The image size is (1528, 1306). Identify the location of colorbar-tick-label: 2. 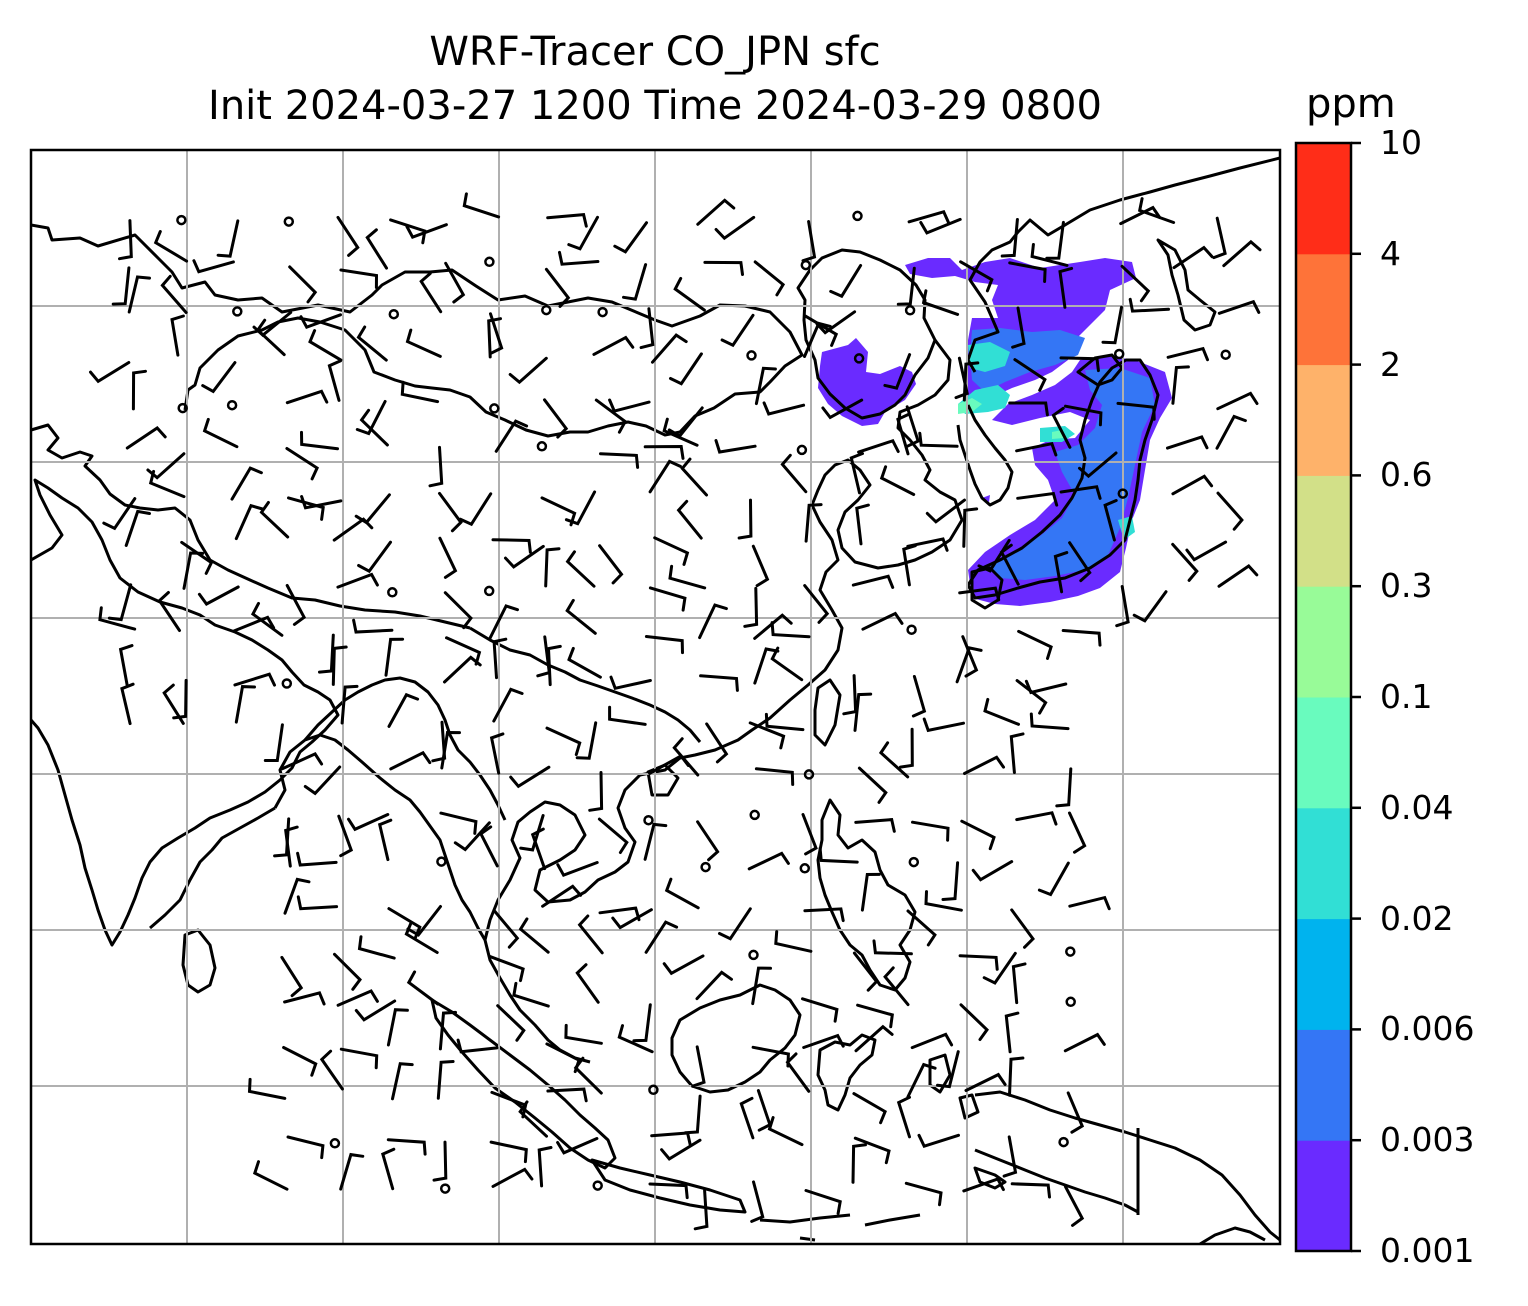
(1390, 364).